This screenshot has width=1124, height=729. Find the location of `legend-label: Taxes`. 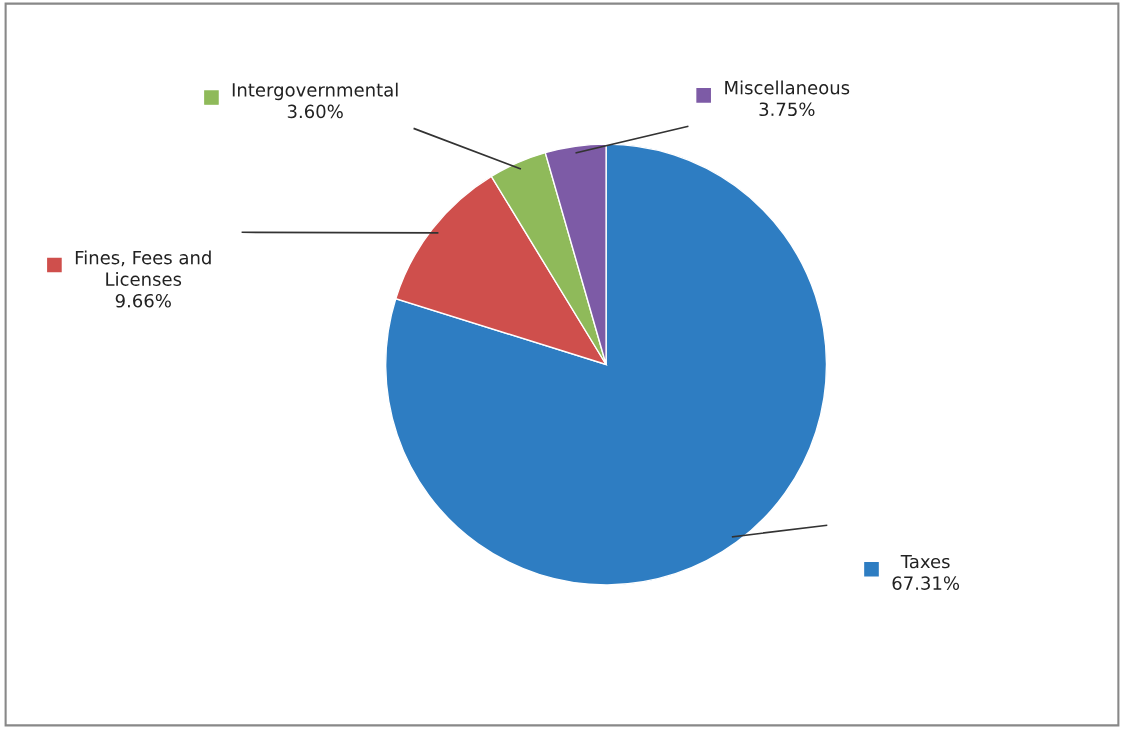

legend-label: Taxes is located at coordinates (925, 561).